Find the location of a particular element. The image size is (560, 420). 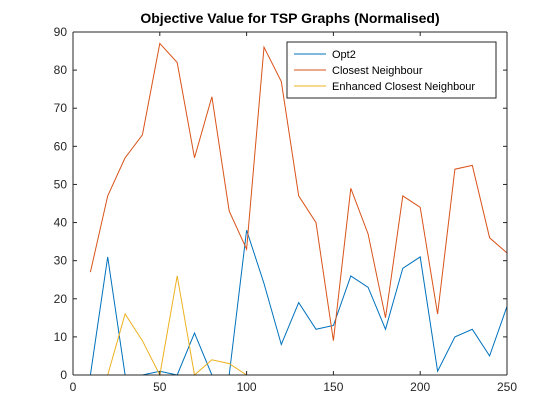

y-tick-label: 60 is located at coordinates (61, 146).